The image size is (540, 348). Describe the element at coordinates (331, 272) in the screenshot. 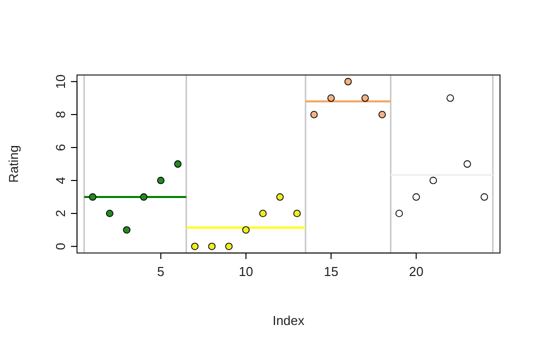

I see `x-tick-label: 15` at that location.